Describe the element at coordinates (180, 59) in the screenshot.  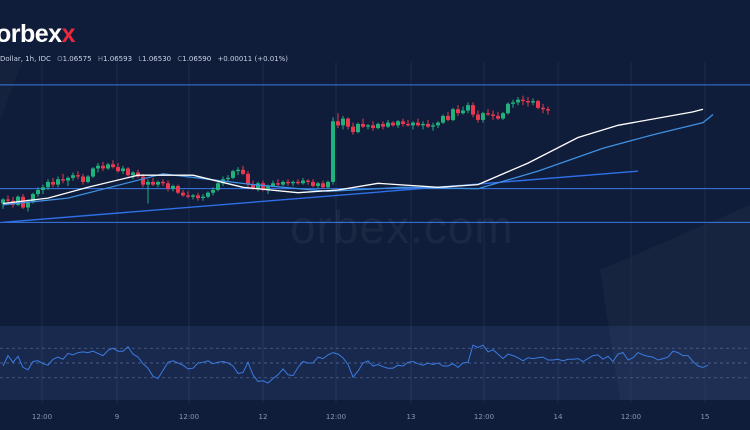
I see `close-label: C` at that location.